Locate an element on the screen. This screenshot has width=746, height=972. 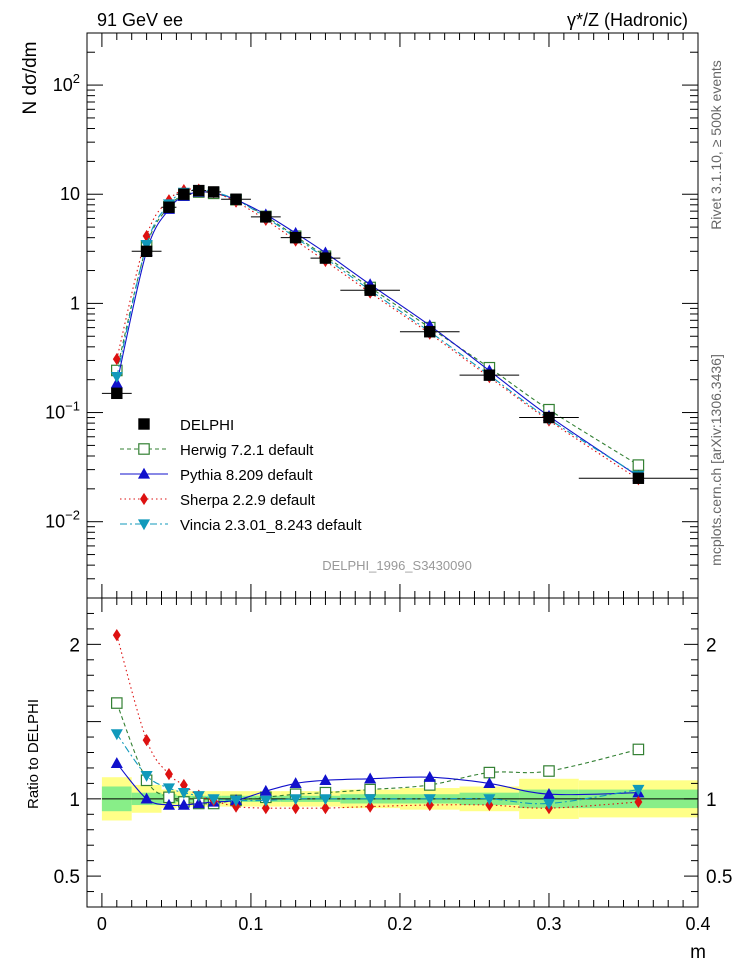
main-y-tick-label: 10² is located at coordinates (66, 83).